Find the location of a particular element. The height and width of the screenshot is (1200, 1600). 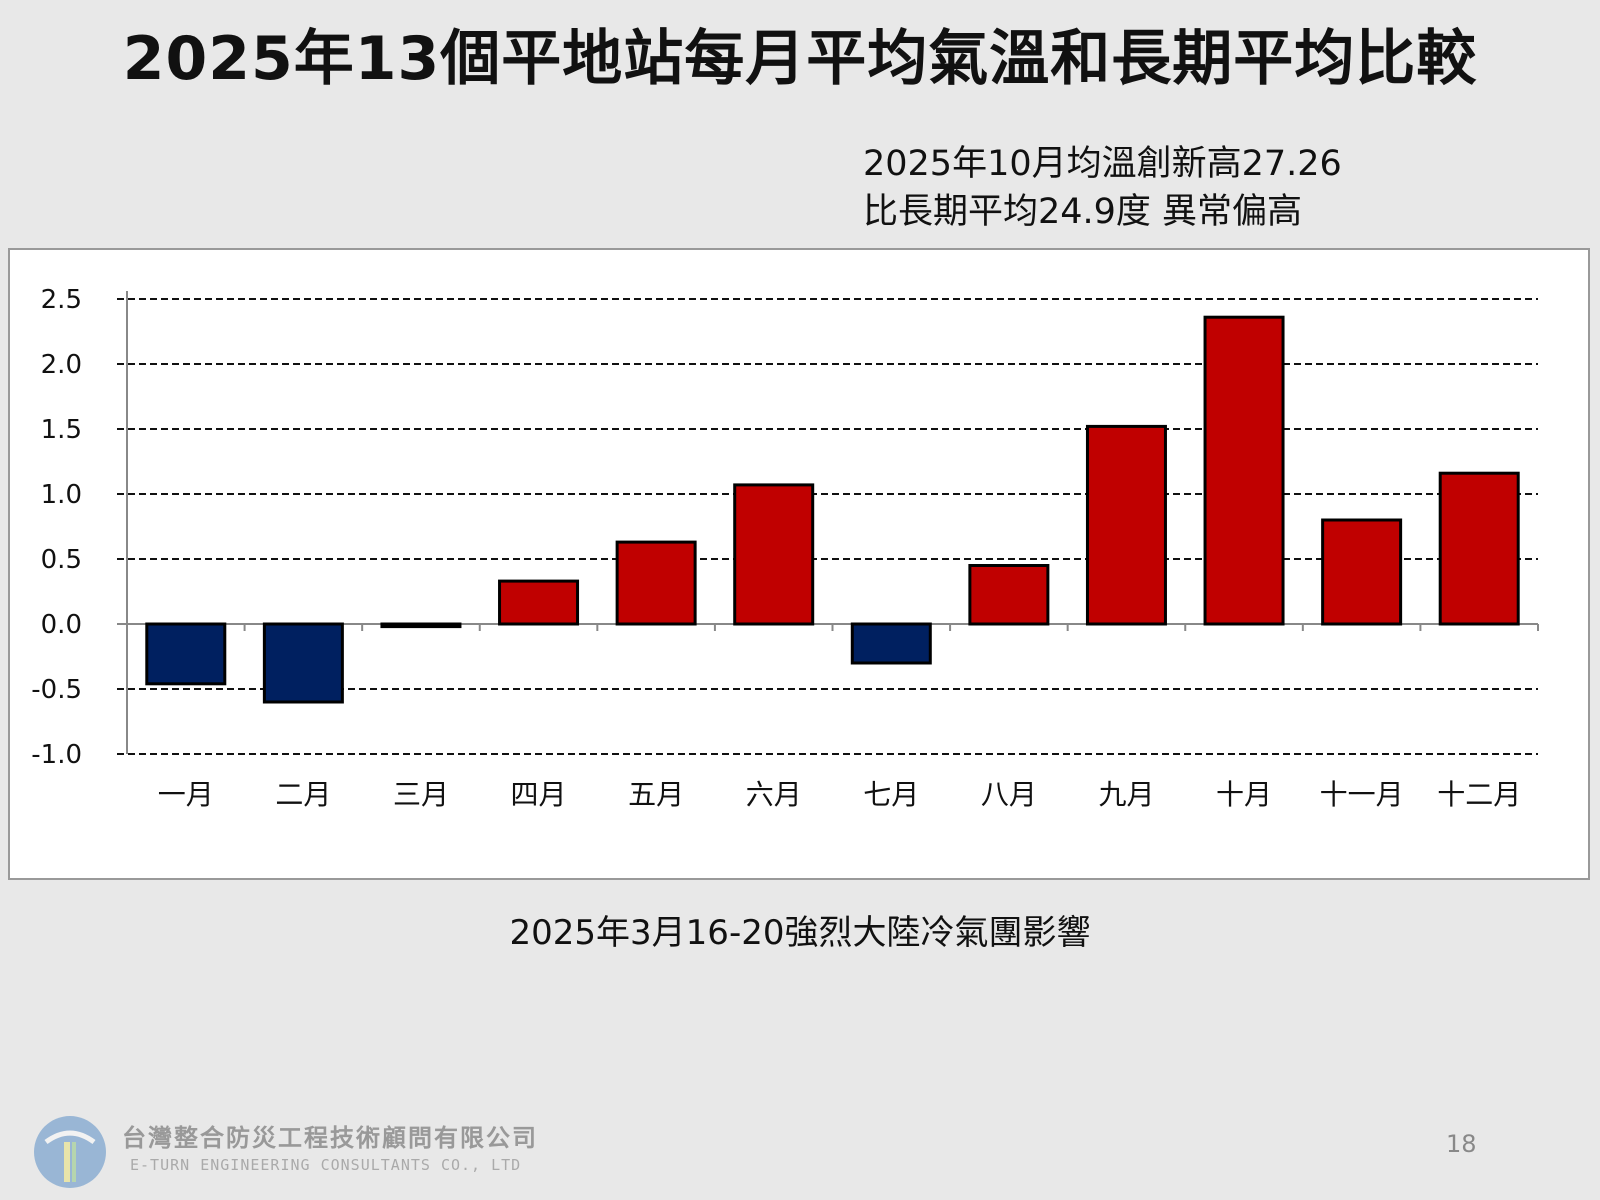

x-tick-label: 一月 is located at coordinates (186, 794).